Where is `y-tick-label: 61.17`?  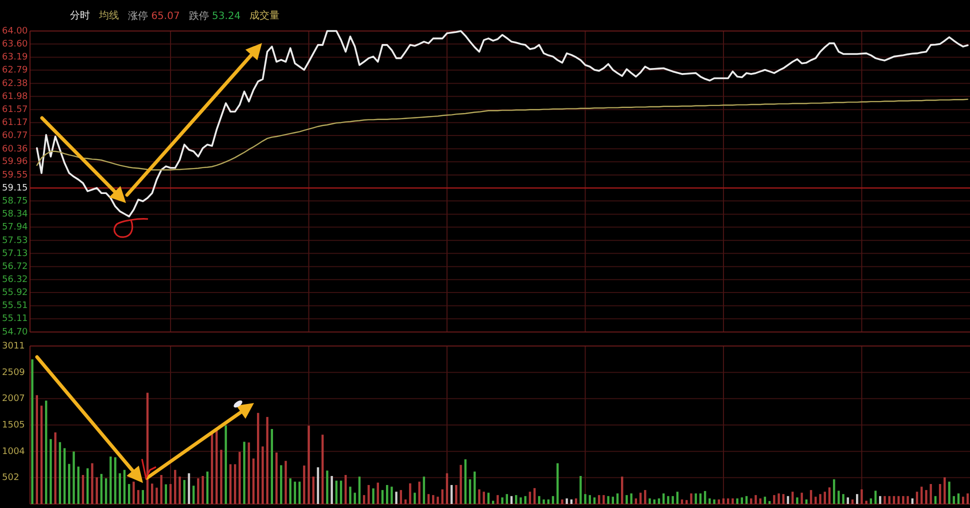
y-tick-label: 61.17 is located at coordinates (15, 123).